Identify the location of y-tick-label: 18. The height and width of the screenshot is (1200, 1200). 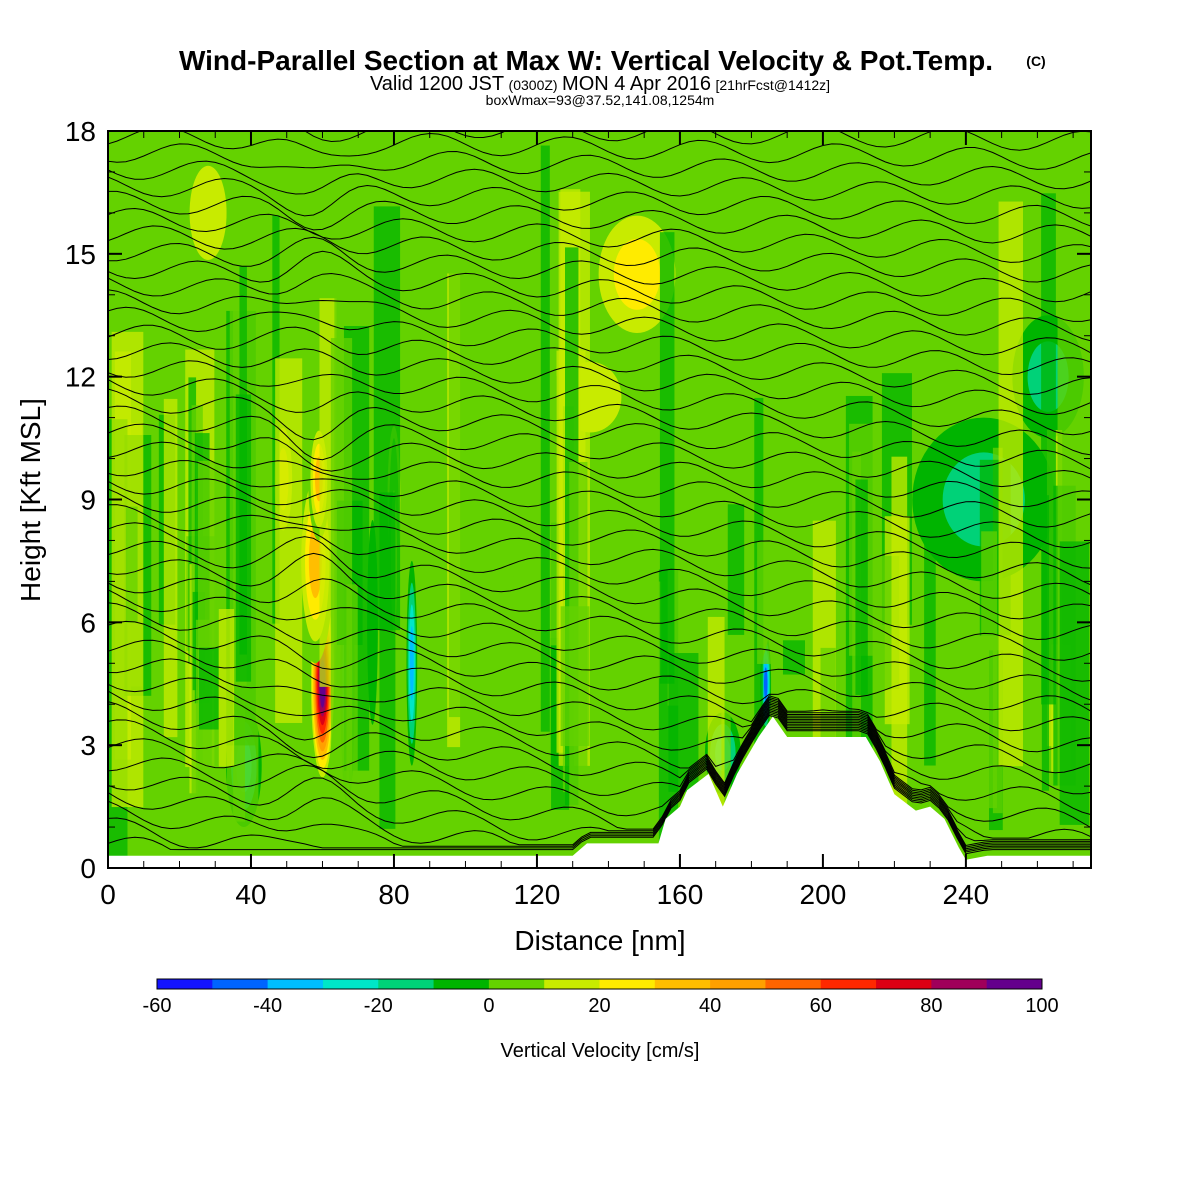
(80, 131).